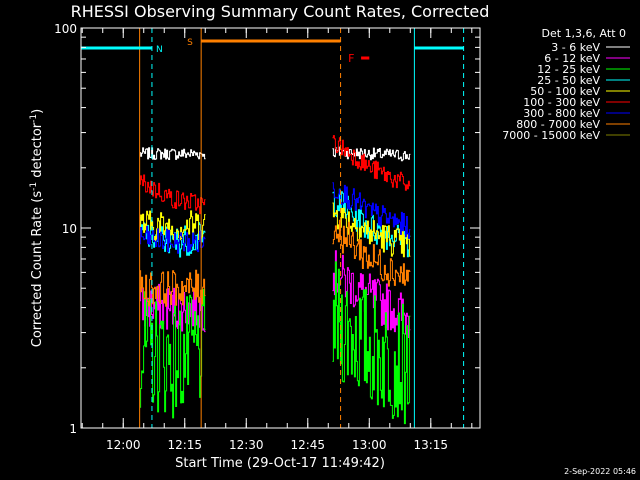 This screenshot has width=640, height=480. What do you see at coordinates (568, 80) in the screenshot?
I see `legend-label: 25 - 50 keV` at bounding box center [568, 80].